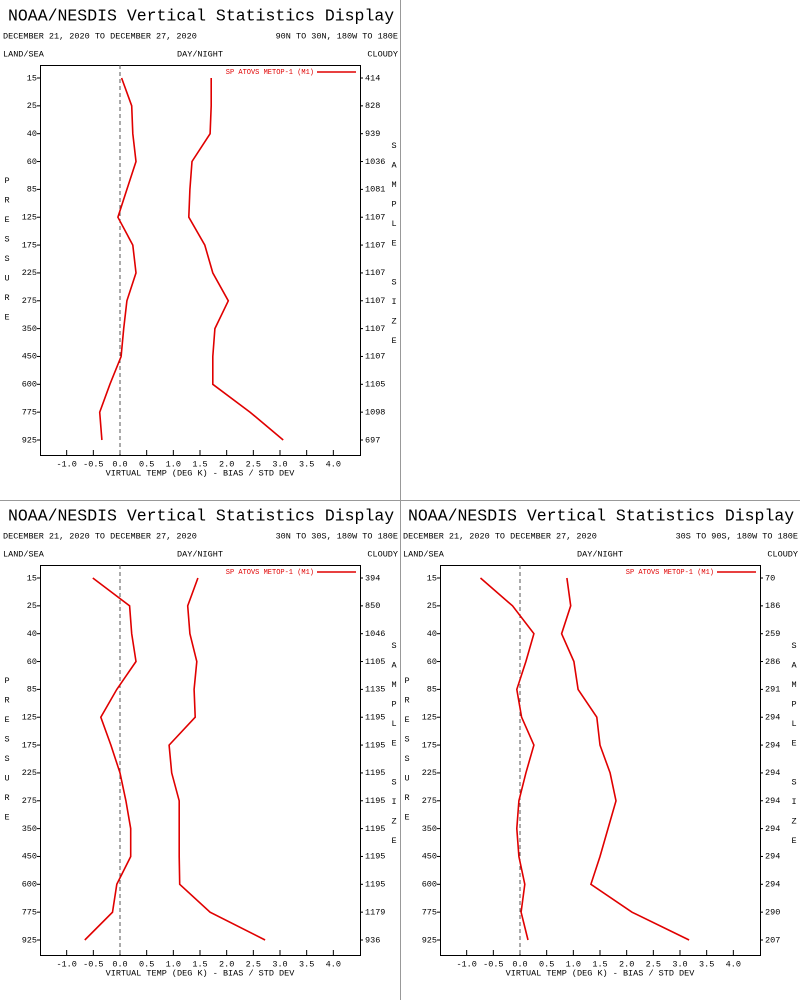 The height and width of the screenshot is (1000, 800). What do you see at coordinates (372, 578) in the screenshot?
I see `sample-size-label: 394` at bounding box center [372, 578].